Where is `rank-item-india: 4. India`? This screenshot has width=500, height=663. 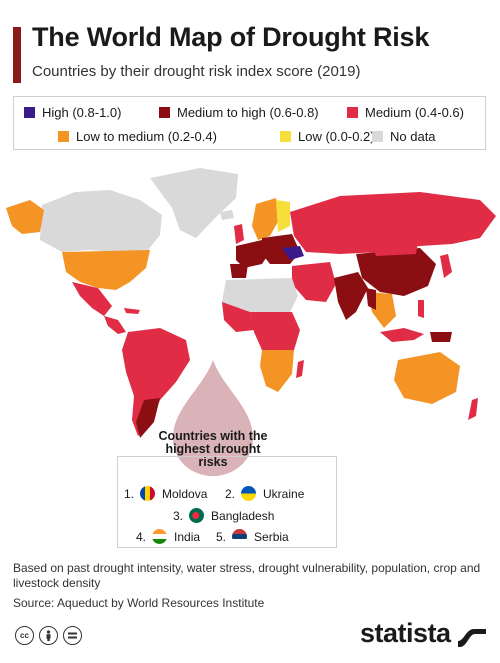 rank-item-india: 4. India is located at coordinates (168, 536).